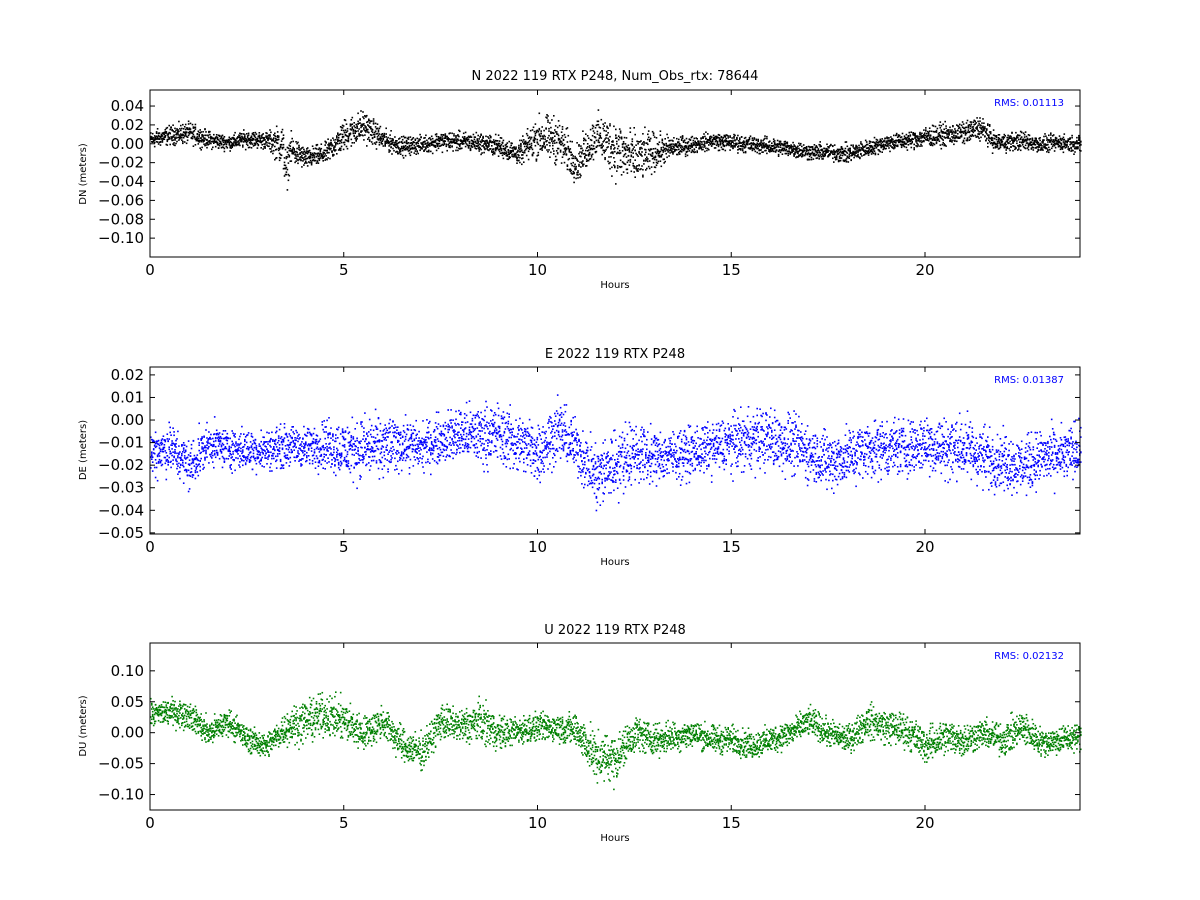 The width and height of the screenshot is (1200, 900). Describe the element at coordinates (166, 469) in the screenshot. I see `panel-east-data-point` at that location.